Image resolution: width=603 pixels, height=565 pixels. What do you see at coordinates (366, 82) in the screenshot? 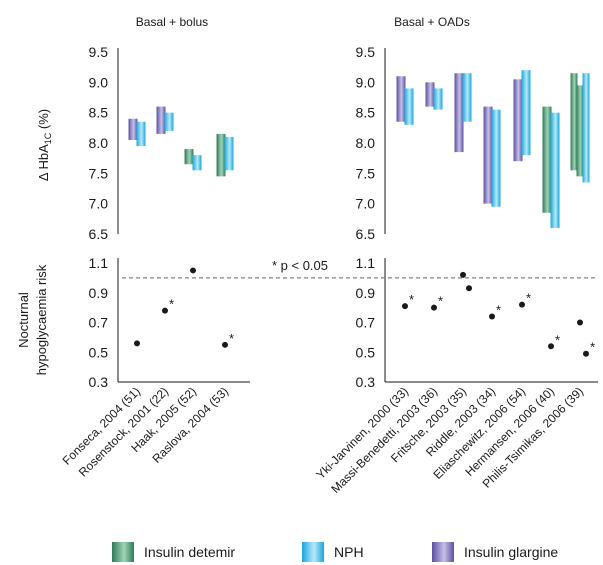
I see `right-hba1c-tick-label: 9.0` at bounding box center [366, 82].